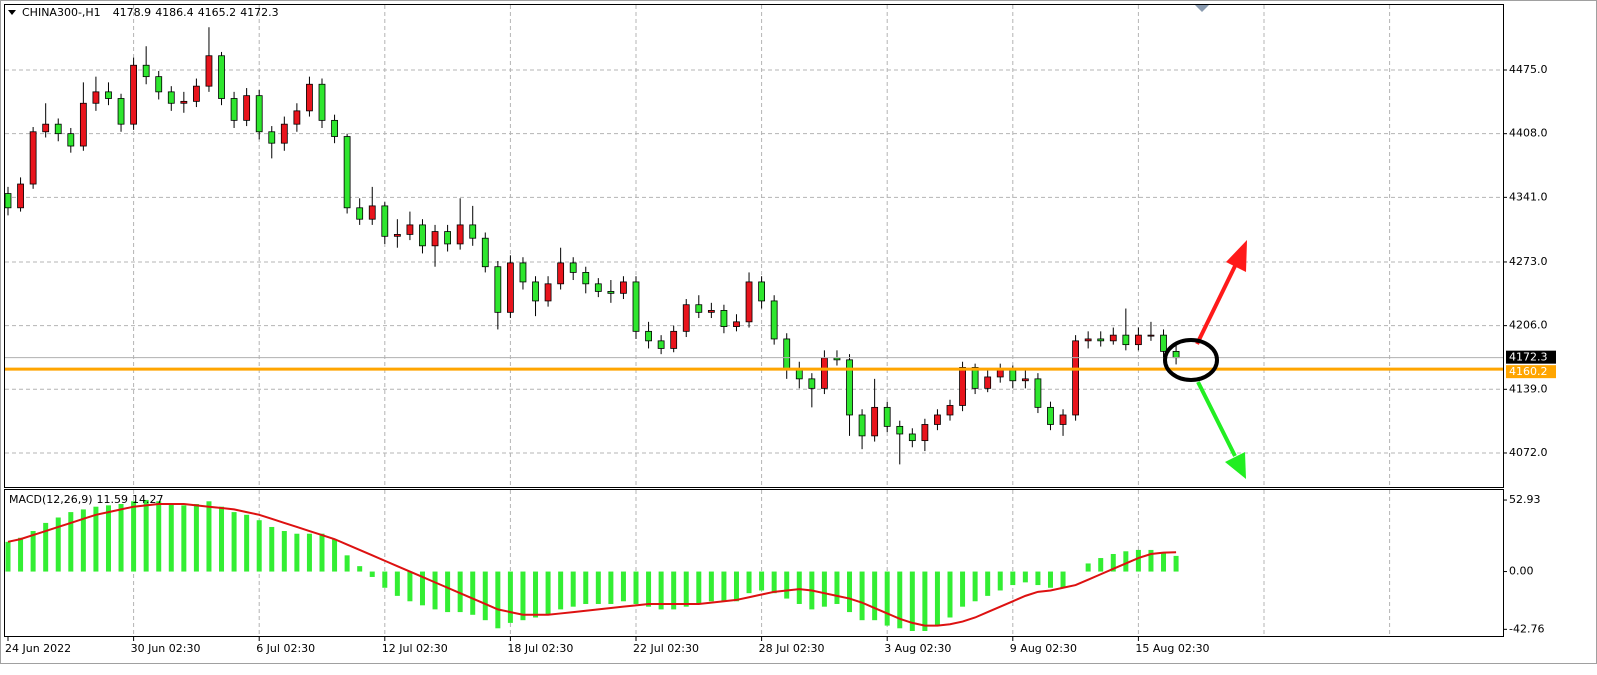 The image size is (1597, 675). I want to click on menu-triangle, so click(12, 12).